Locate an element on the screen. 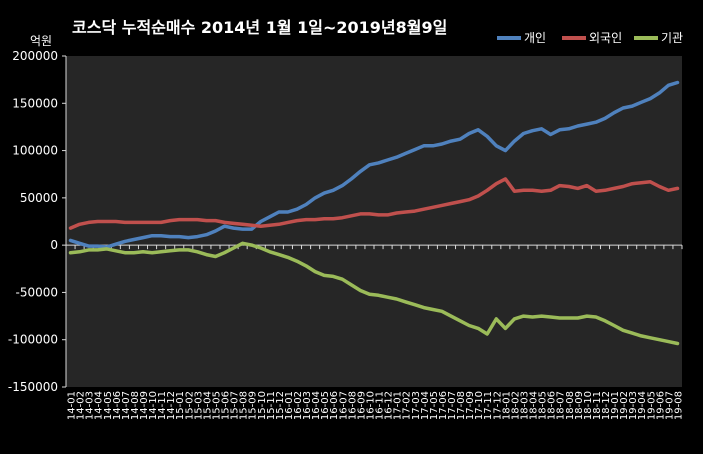 The height and width of the screenshot is (454, 703). x-tick-label: 19-04 is located at coordinates (642, 405).